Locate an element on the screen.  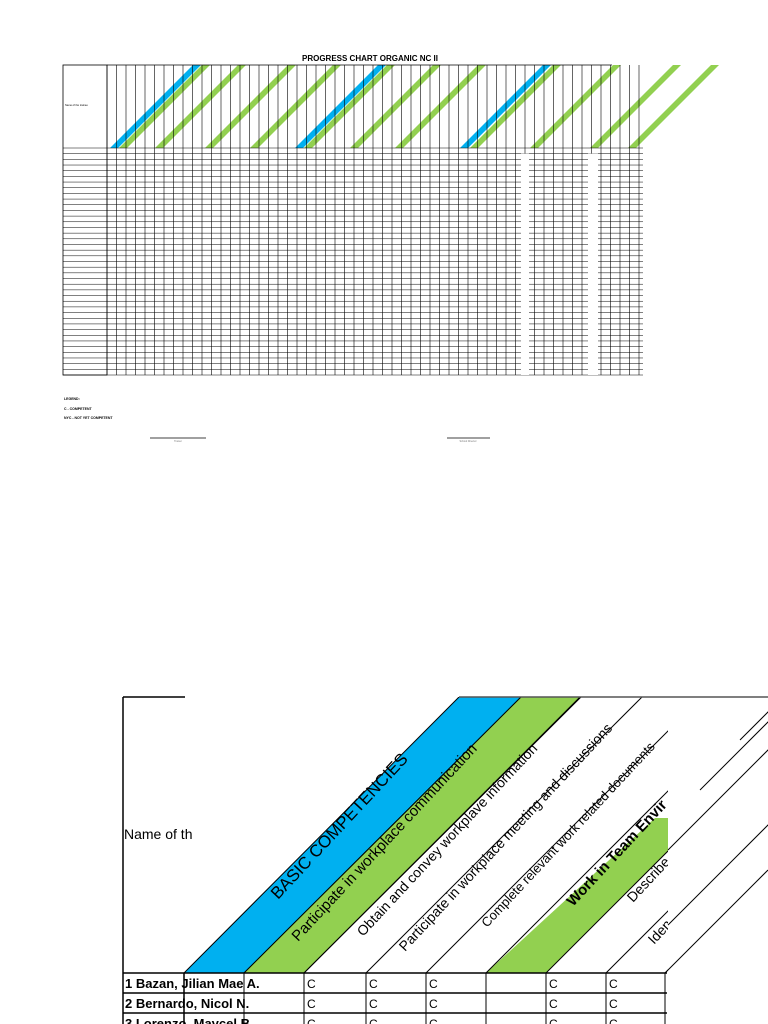
basic-competencies-band is located at coordinates (352, 835).